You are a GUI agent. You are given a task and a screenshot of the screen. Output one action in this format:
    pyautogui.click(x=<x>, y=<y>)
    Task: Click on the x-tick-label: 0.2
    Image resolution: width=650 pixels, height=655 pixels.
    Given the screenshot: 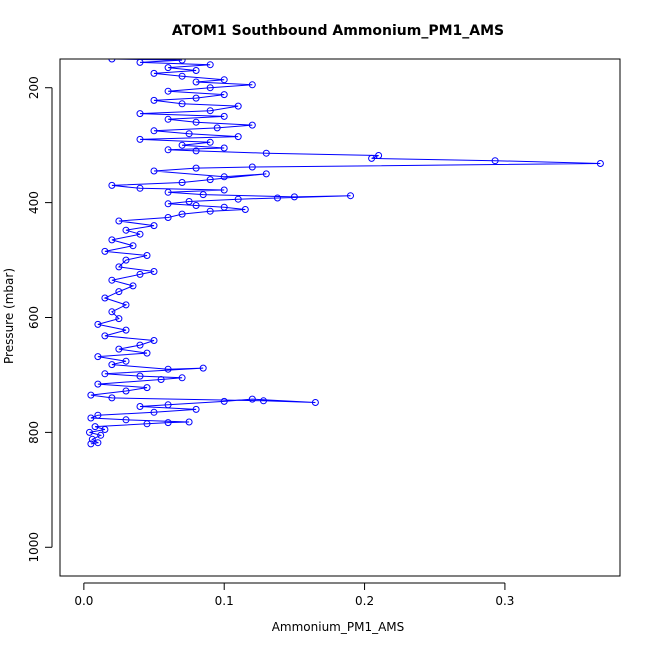 What is the action you would take?
    pyautogui.click(x=364, y=601)
    